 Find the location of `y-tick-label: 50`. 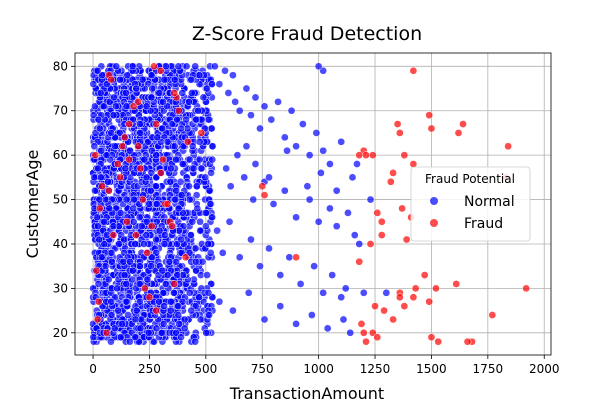

y-tick-label: 50 is located at coordinates (60, 200).